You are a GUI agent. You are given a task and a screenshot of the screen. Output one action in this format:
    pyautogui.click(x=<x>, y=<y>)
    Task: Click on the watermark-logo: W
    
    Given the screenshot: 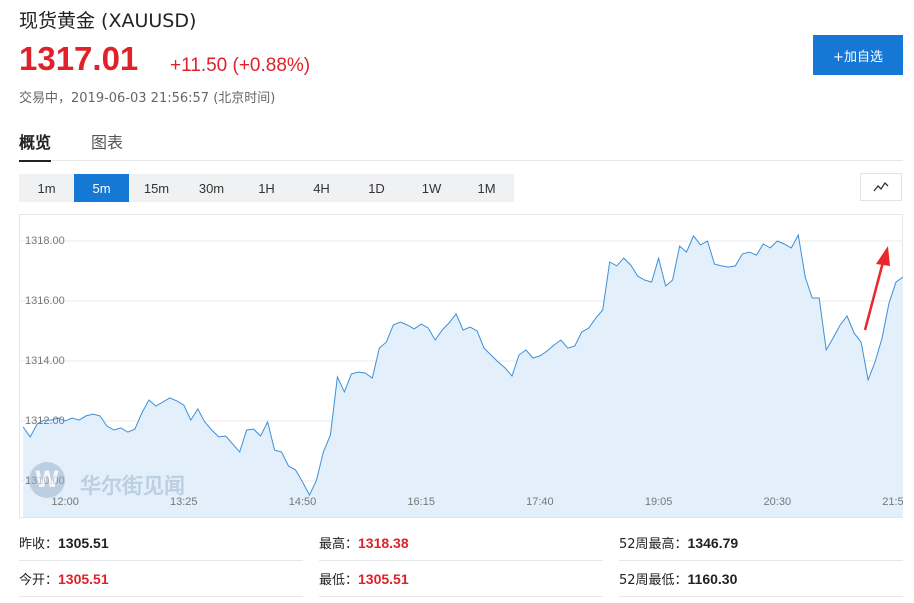 What is the action you would take?
    pyautogui.click(x=47, y=480)
    